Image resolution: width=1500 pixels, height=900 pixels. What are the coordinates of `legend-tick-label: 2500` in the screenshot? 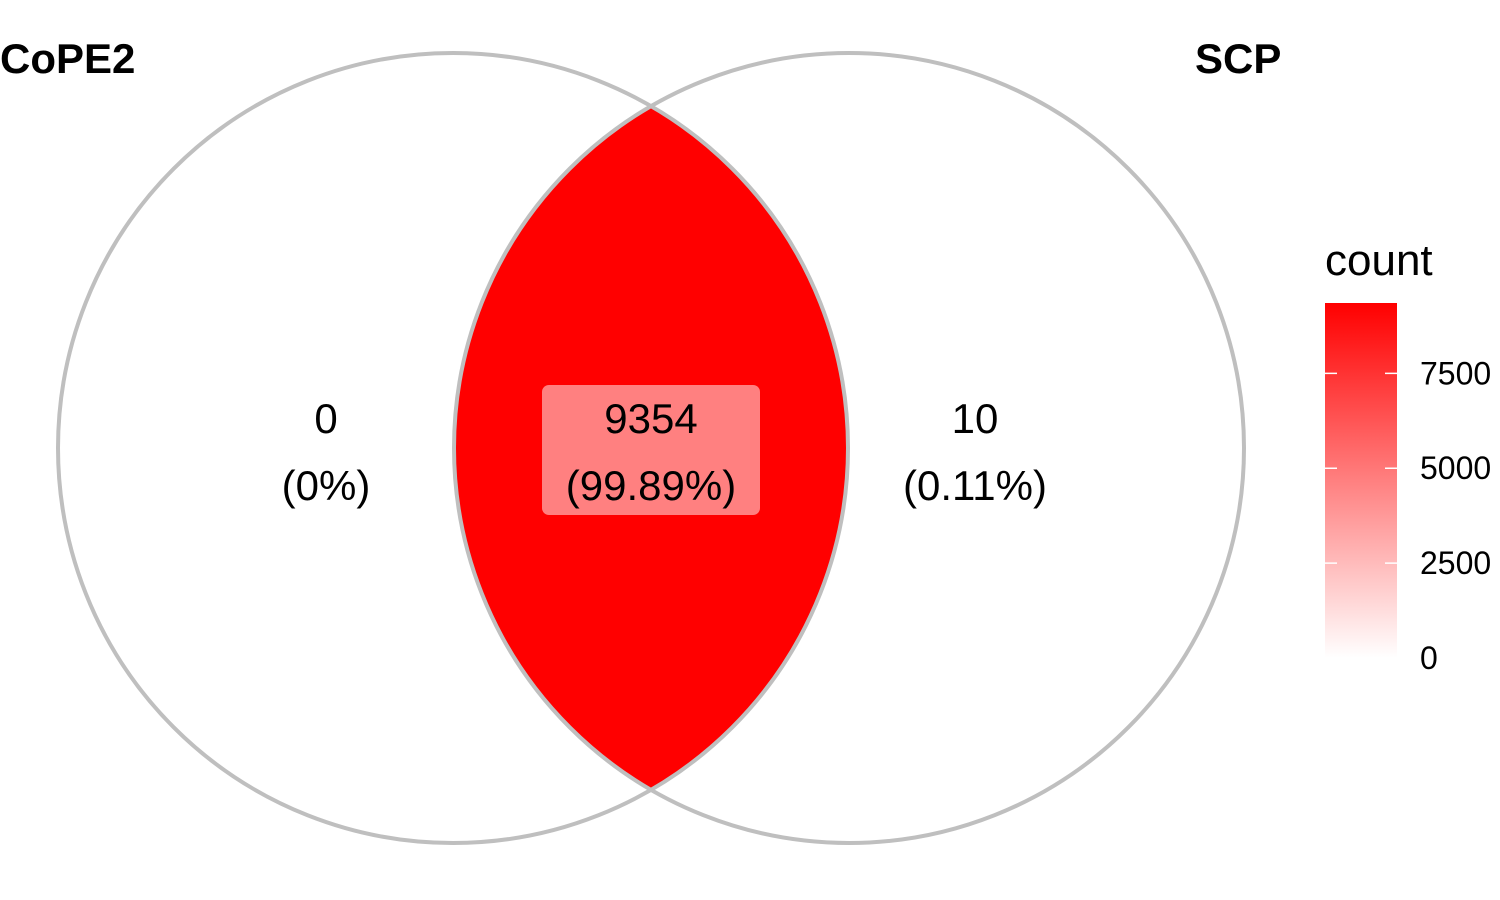 It's located at (1455, 563).